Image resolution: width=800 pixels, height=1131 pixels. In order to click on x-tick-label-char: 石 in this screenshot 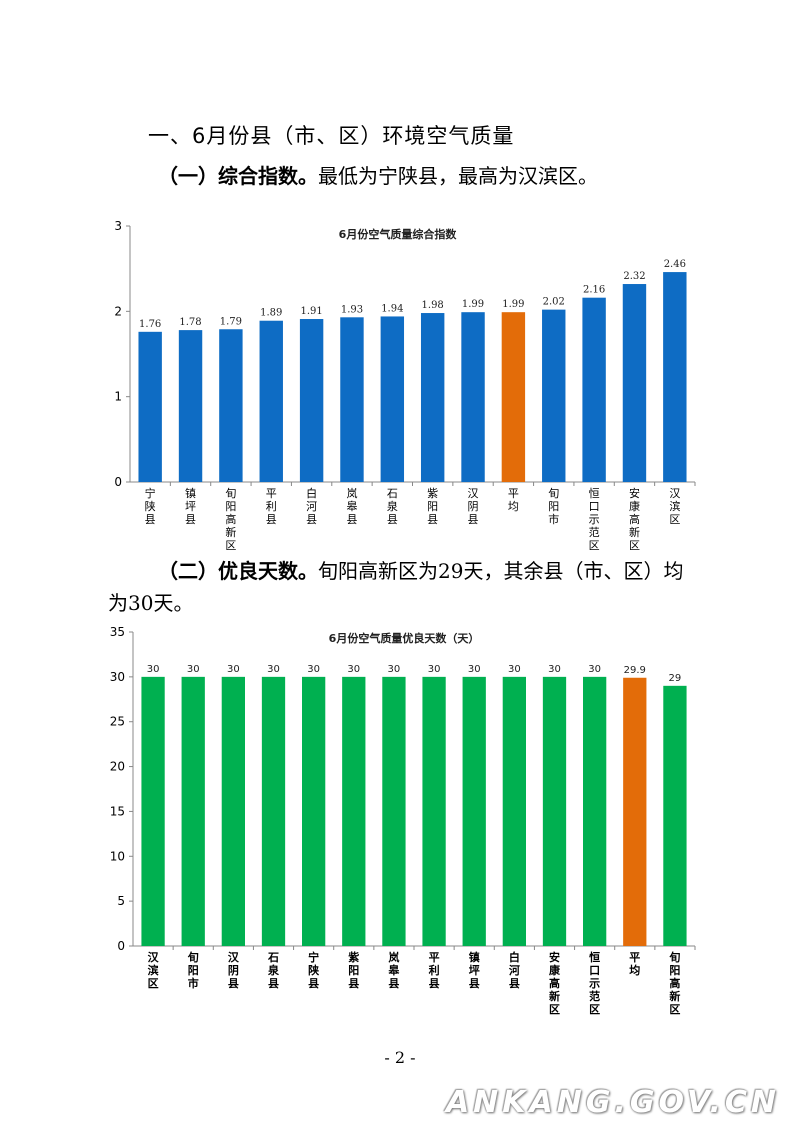, I will do `click(392, 493)`.